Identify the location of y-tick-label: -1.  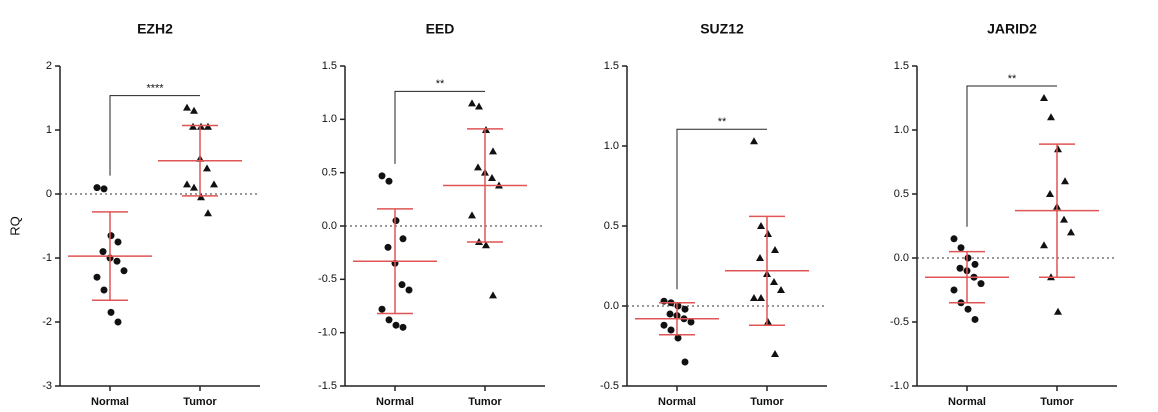
(47, 258).